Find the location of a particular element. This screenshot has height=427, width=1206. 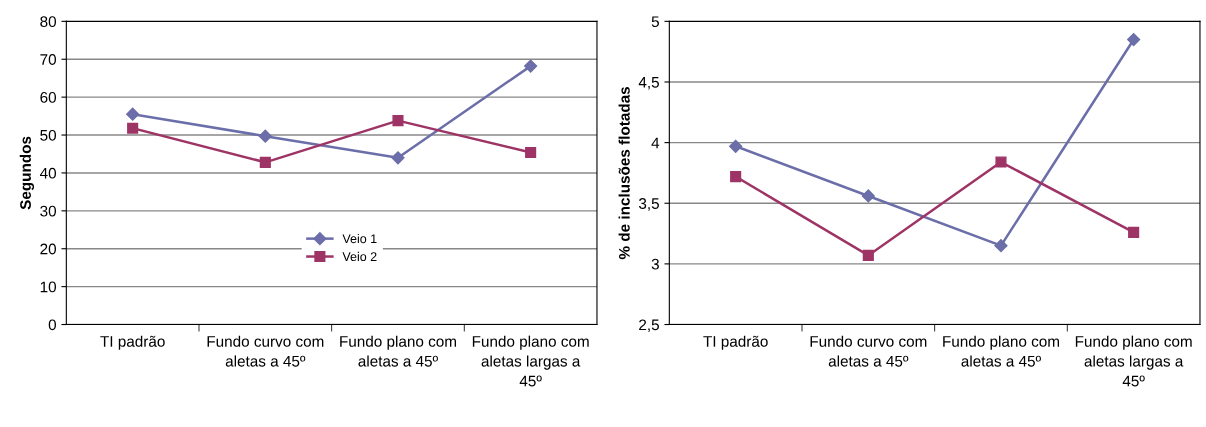

legend-label: Veio 1 is located at coordinates (359, 238).